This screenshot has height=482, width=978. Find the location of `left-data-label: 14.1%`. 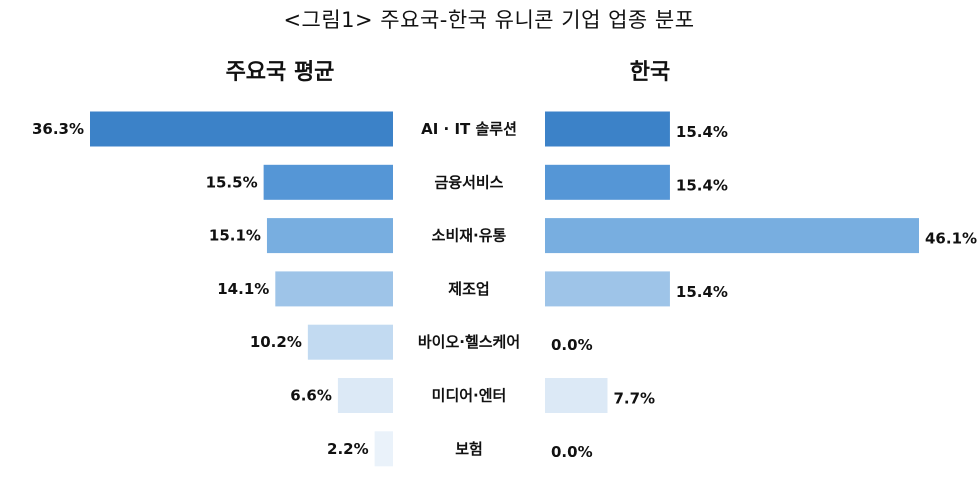

left-data-label: 14.1% is located at coordinates (243, 289).